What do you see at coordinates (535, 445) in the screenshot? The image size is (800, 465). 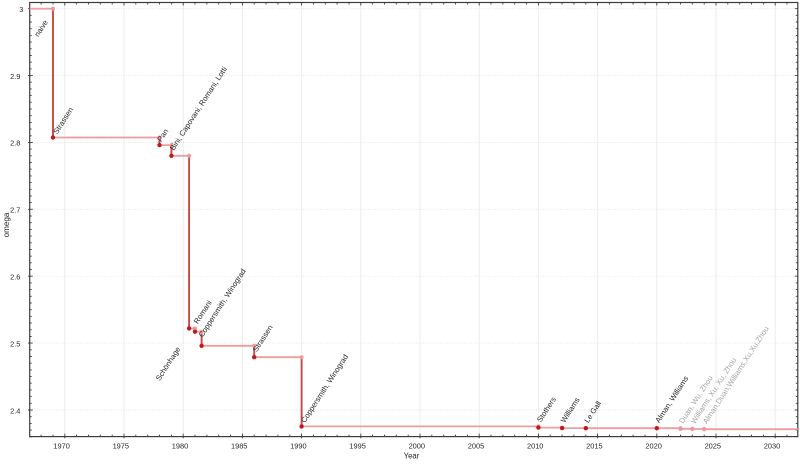 I see `svg-text: 2010` at bounding box center [535, 445].